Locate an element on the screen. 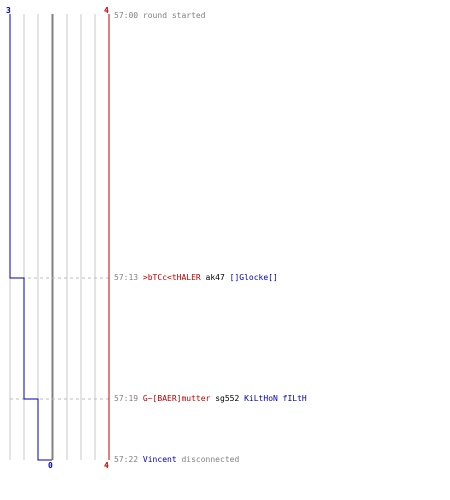  event-time: 57:22 is located at coordinates (126, 459).